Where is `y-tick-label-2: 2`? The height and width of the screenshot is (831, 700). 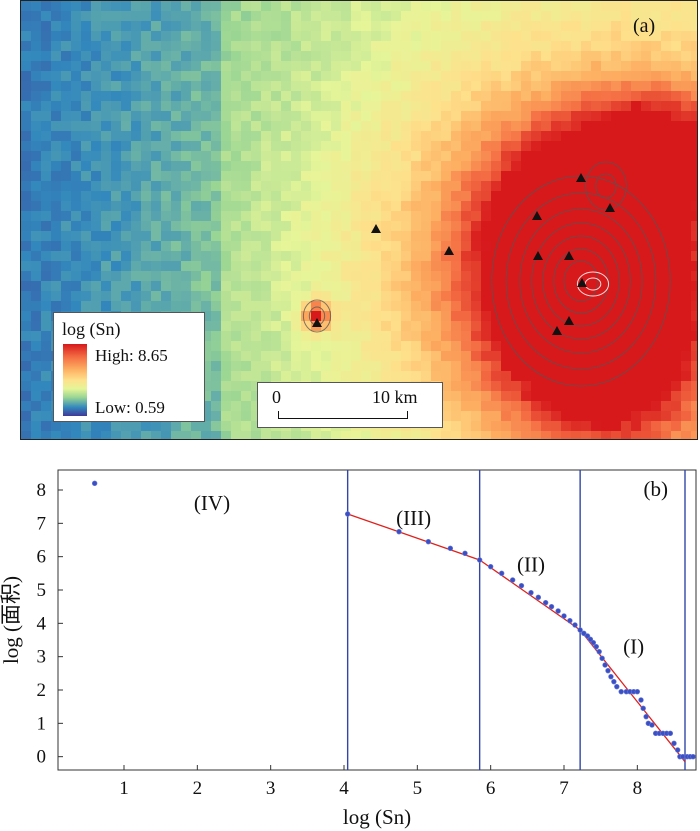 y-tick-label-2: 2 is located at coordinates (42, 690).